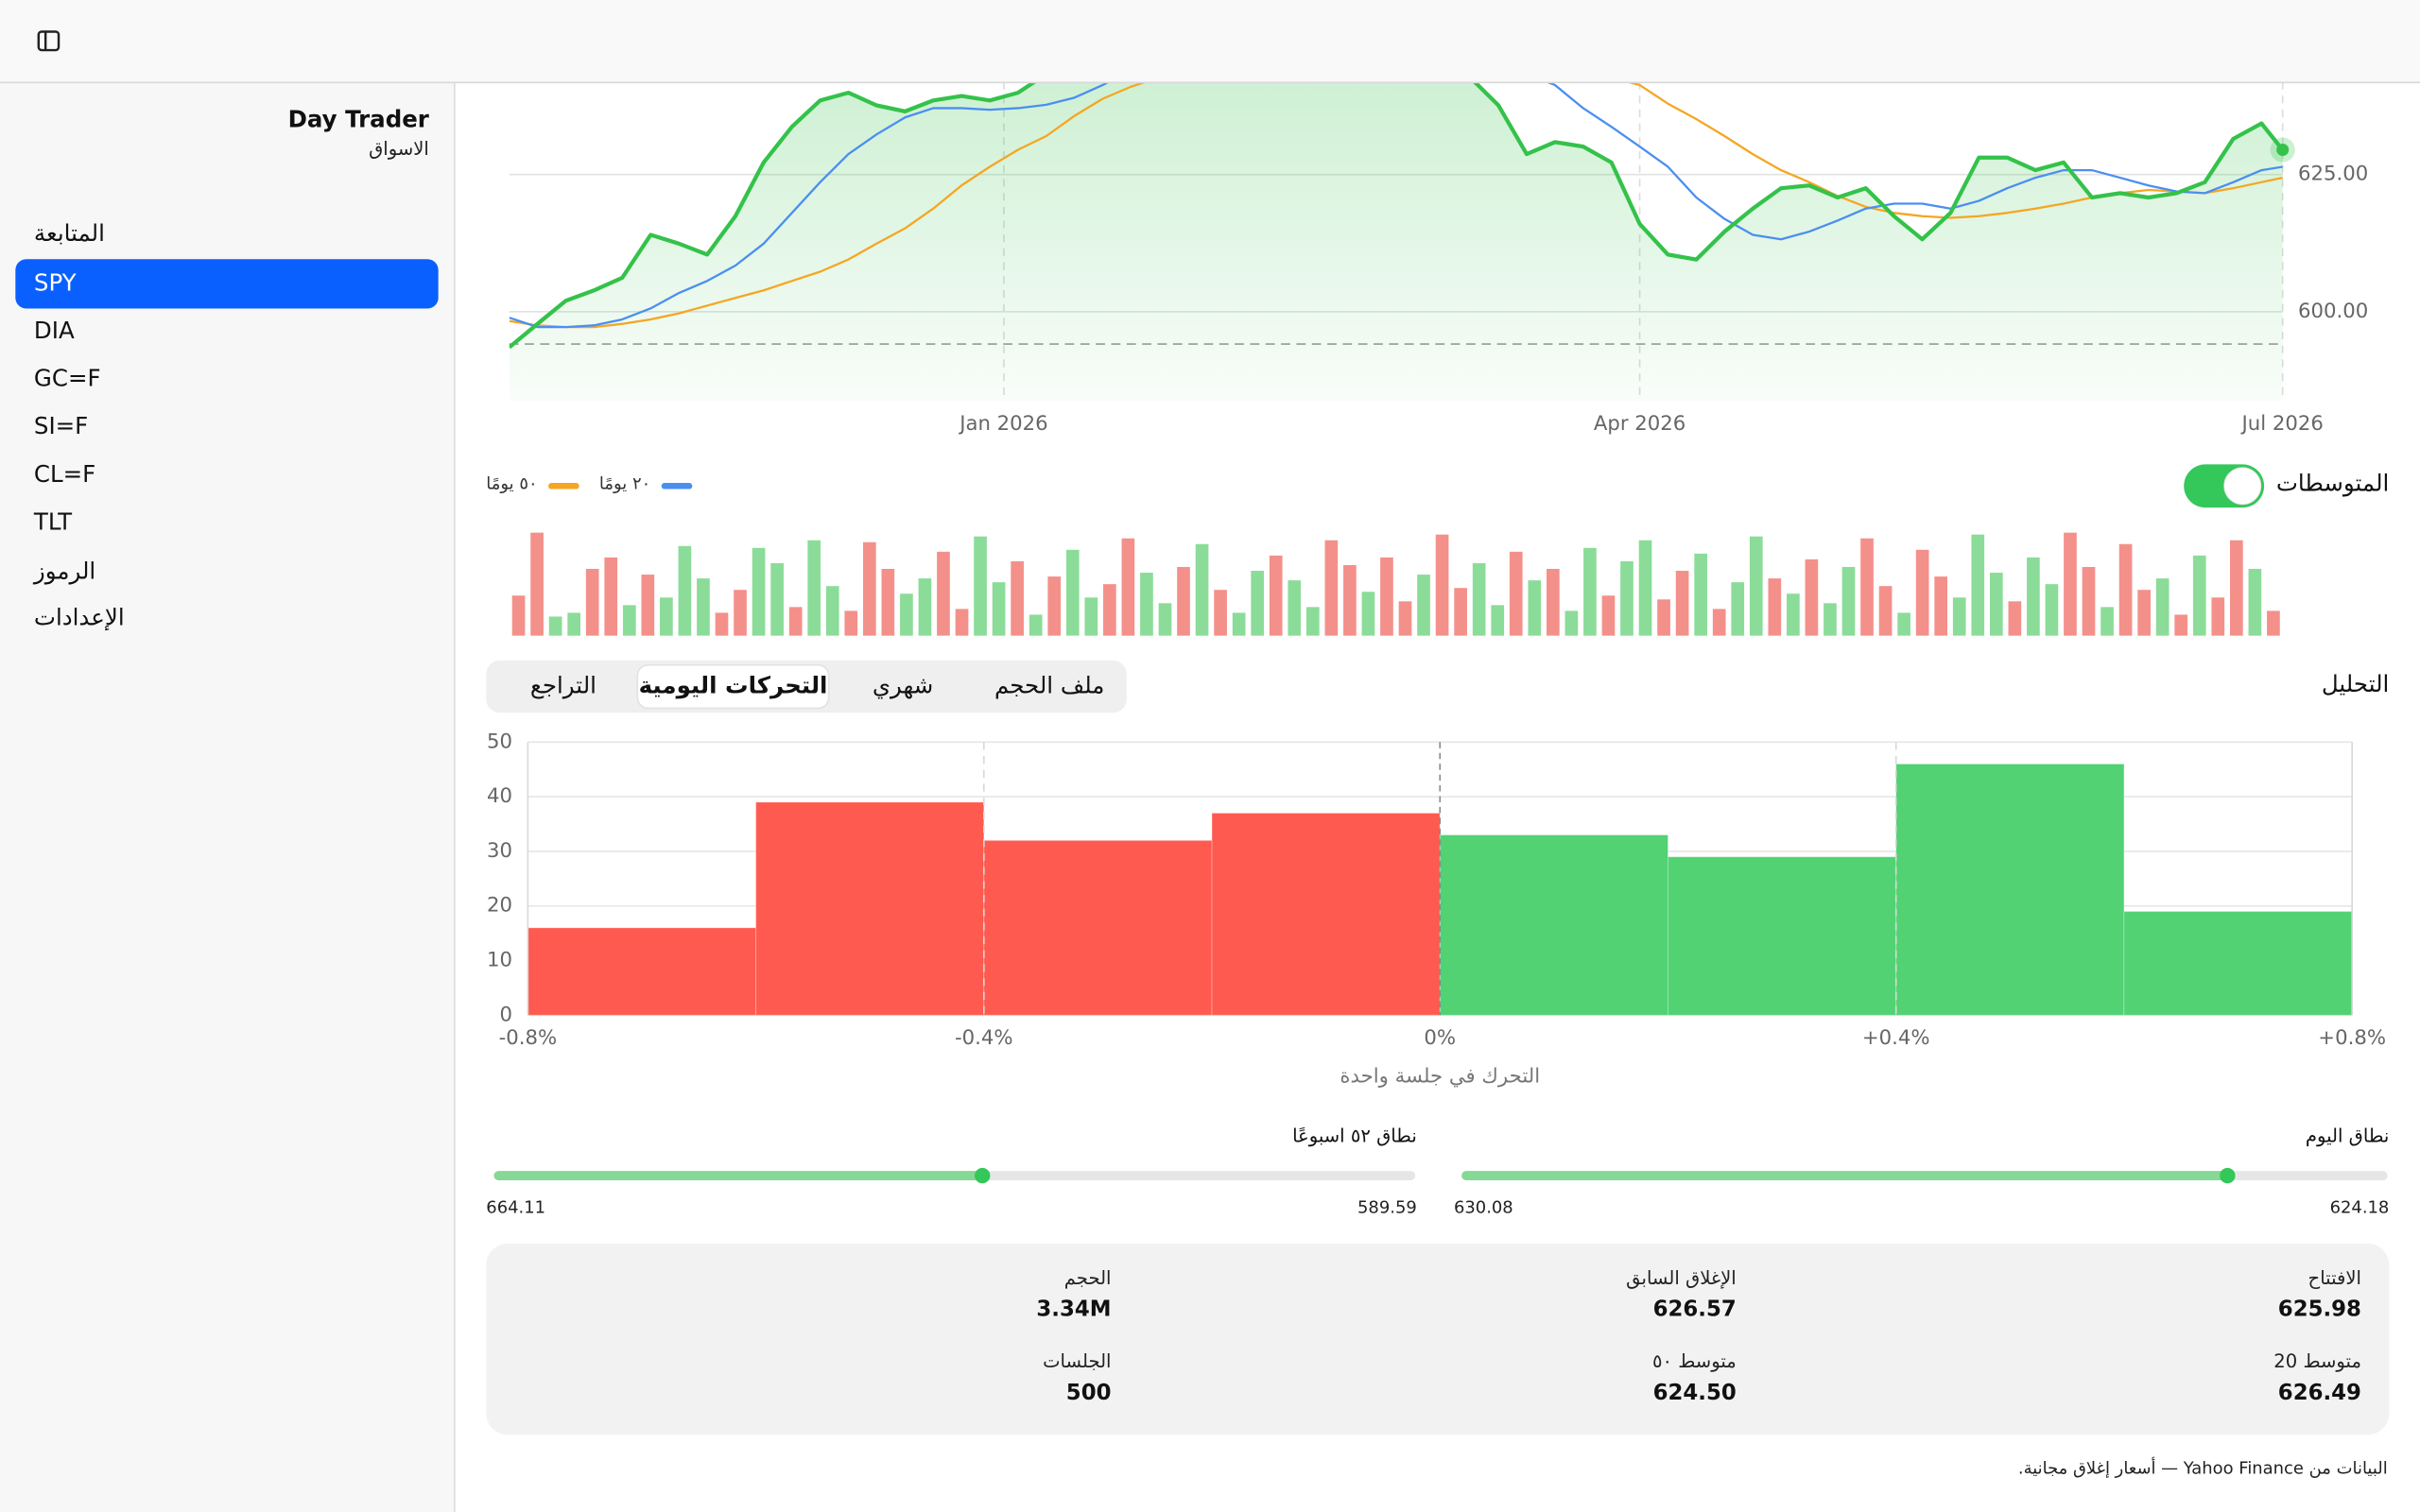 Image resolution: width=2420 pixels, height=1512 pixels. Describe the element at coordinates (499, 796) in the screenshot. I see `y-tick-label: 40` at that location.